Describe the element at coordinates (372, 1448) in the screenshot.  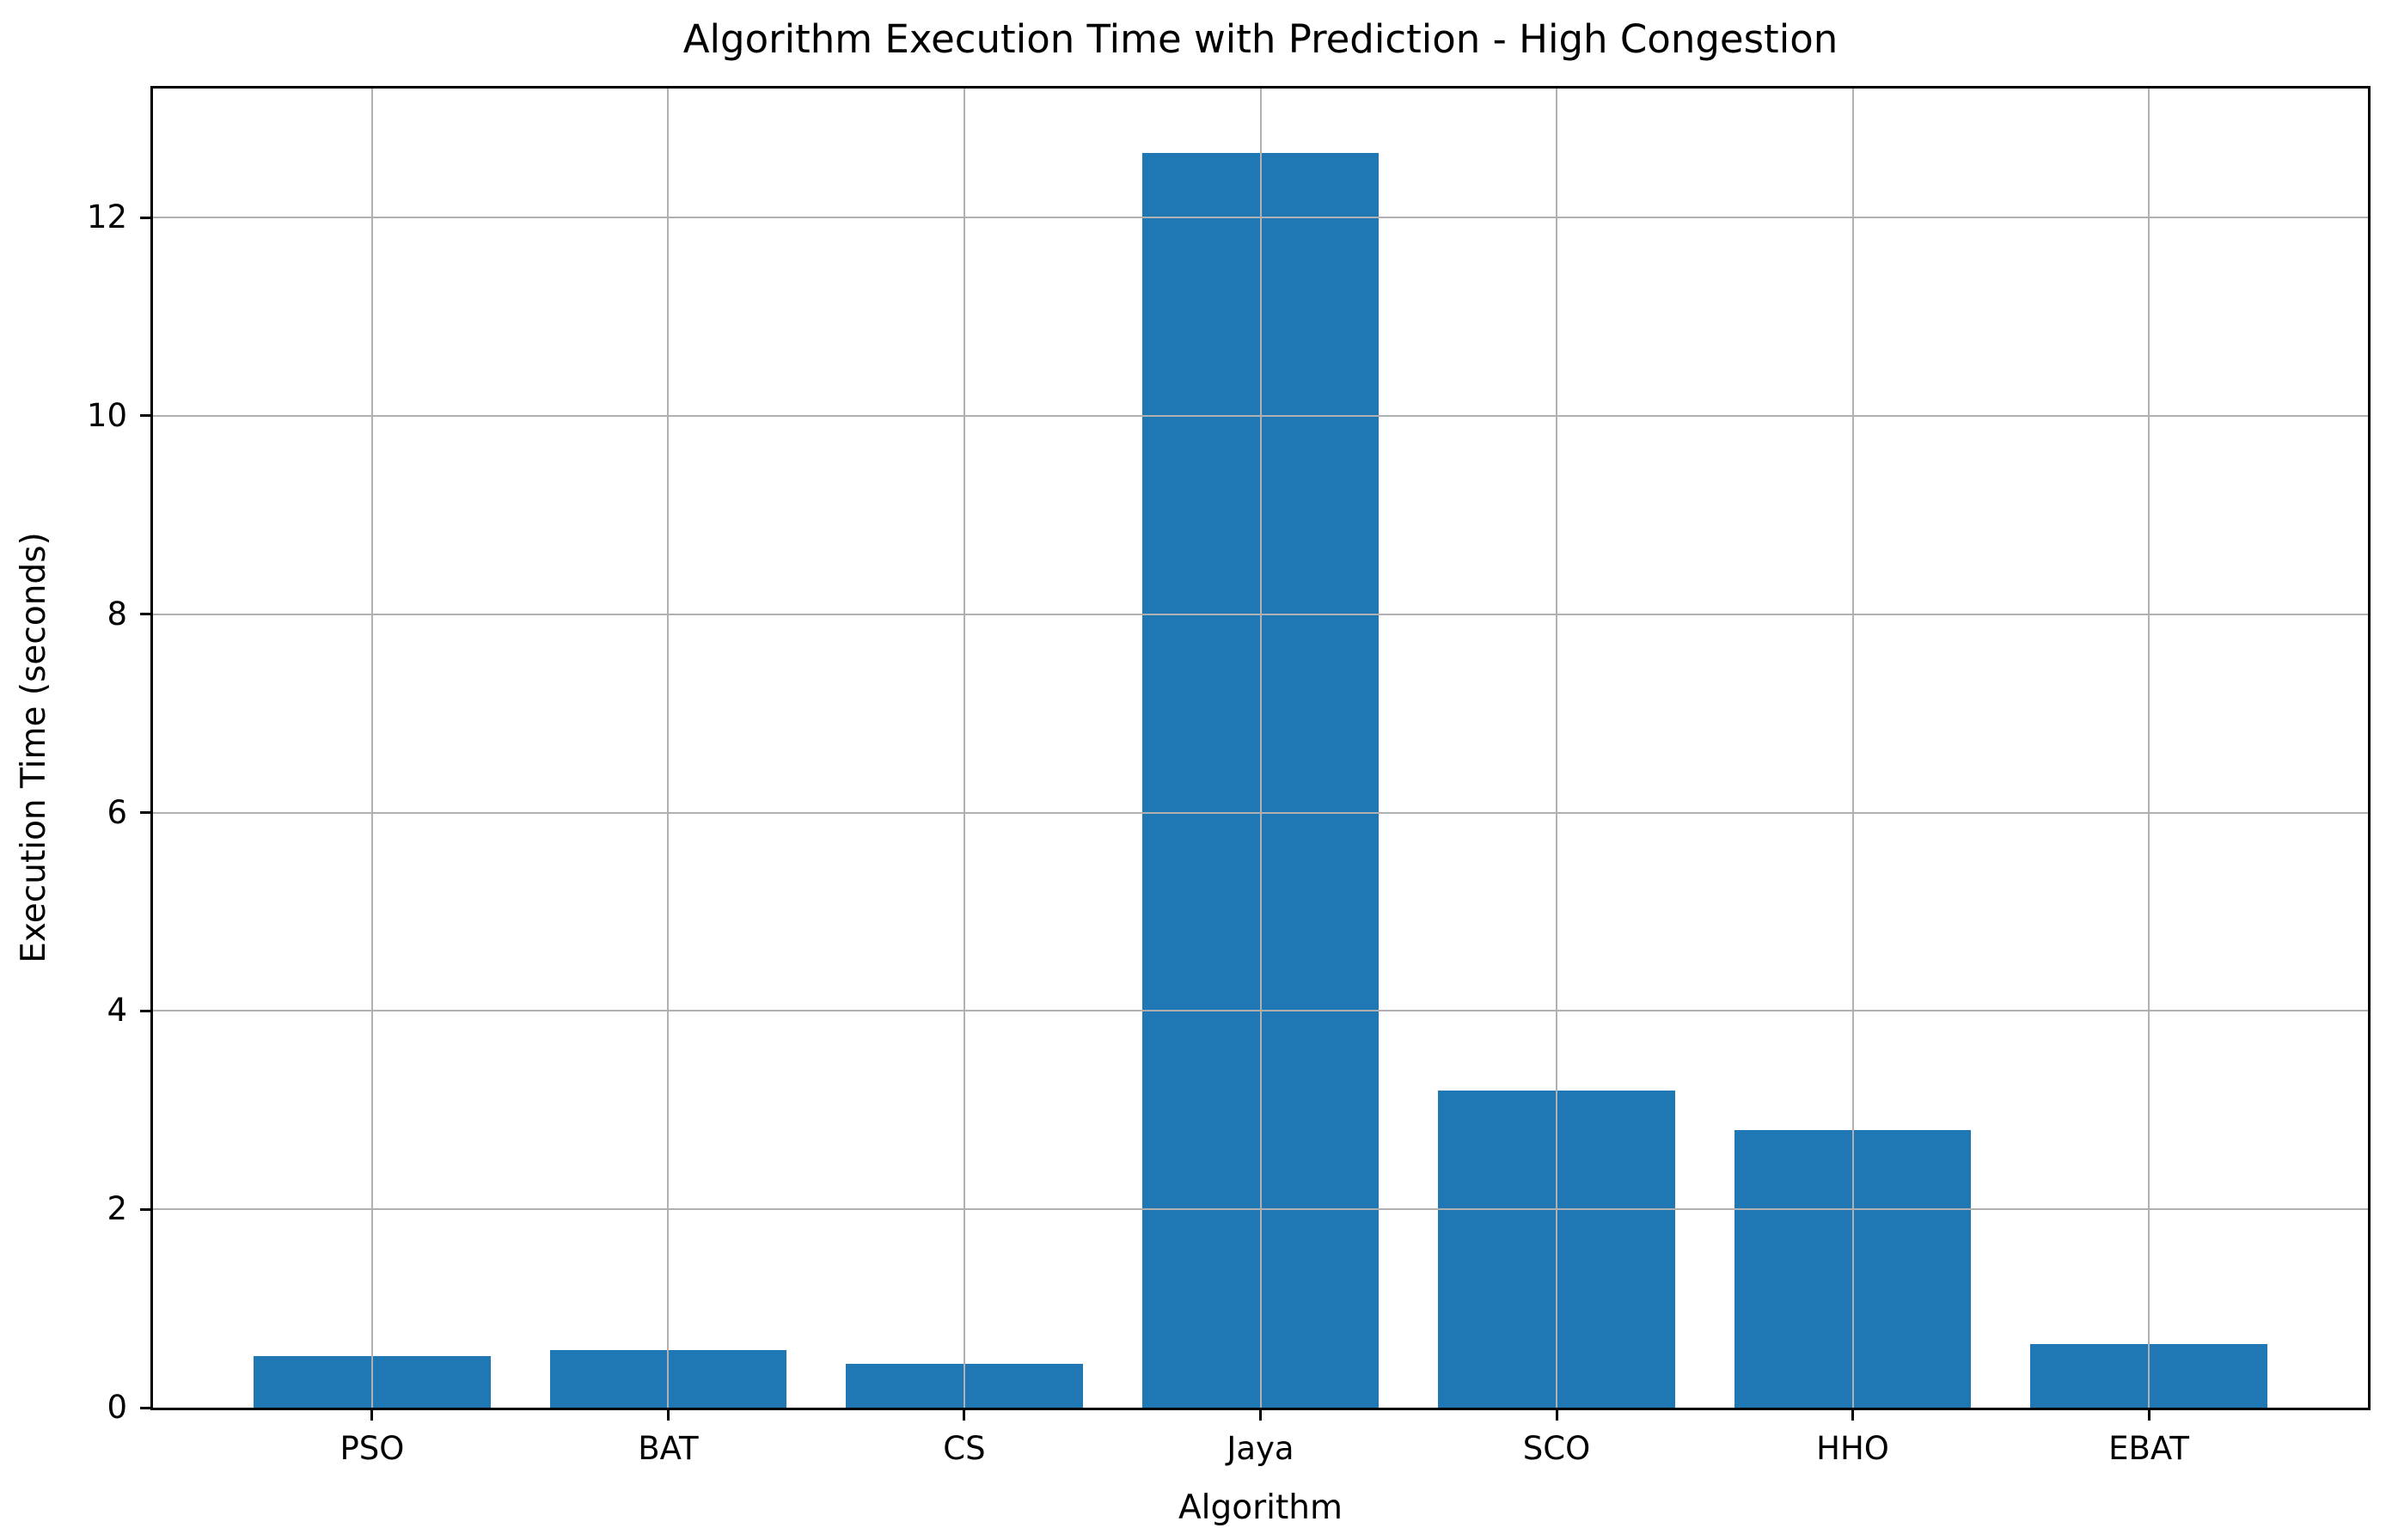
I see `x-tick-label: PSO` at that location.